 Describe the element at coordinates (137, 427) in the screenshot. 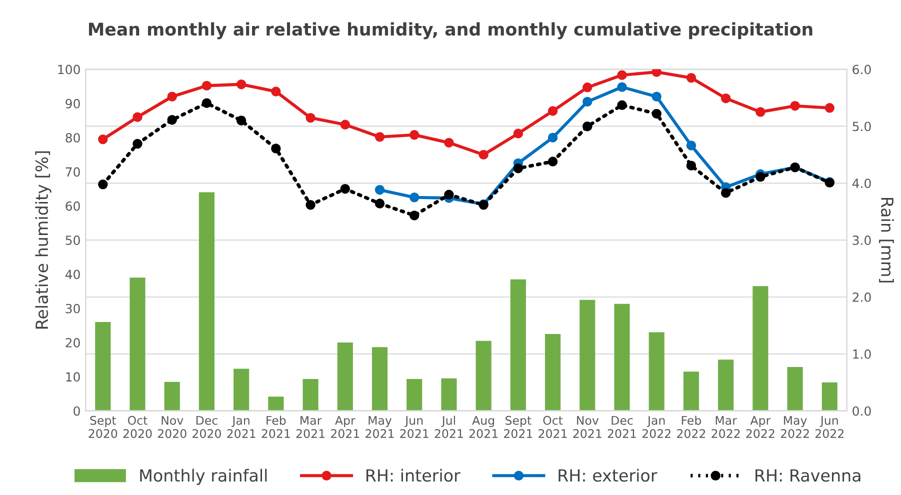

I see `x-tick-label: Oct 2020` at that location.